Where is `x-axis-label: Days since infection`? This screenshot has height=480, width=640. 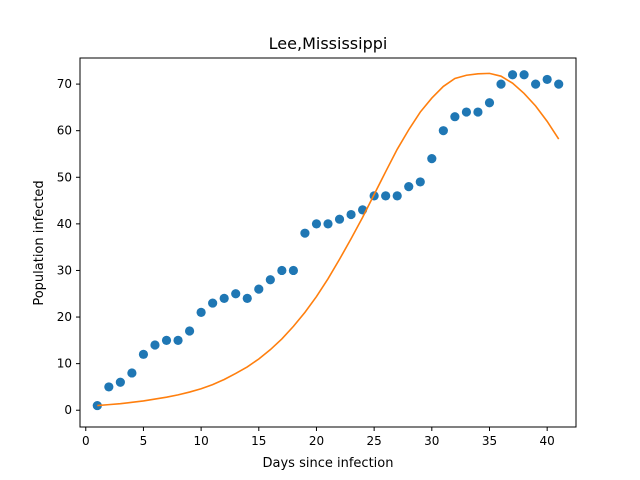
x-axis-label: Days since infection is located at coordinates (328, 463).